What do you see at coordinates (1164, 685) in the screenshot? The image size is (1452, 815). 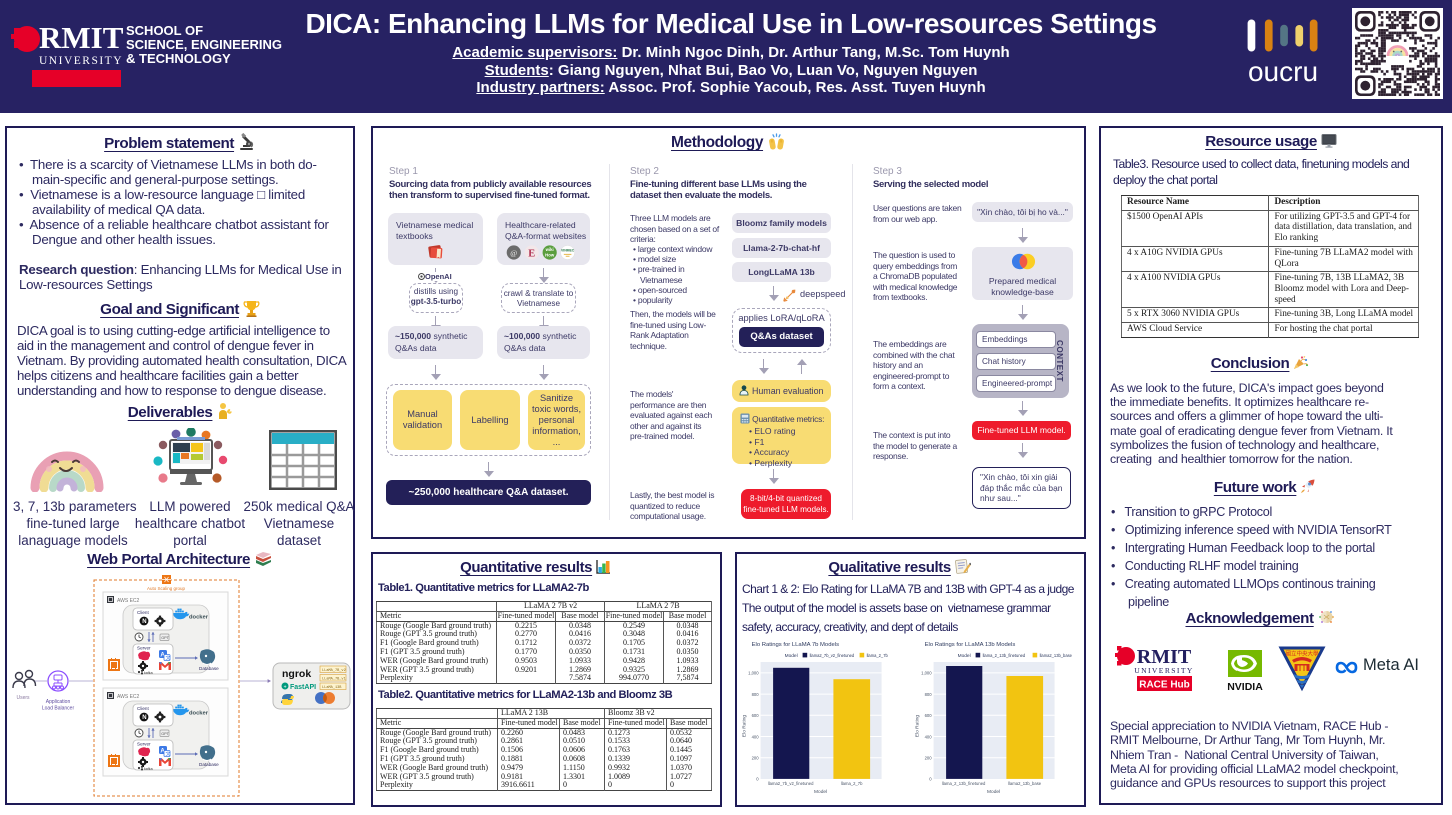 I see `svg-text: RACE Hub` at bounding box center [1164, 685].